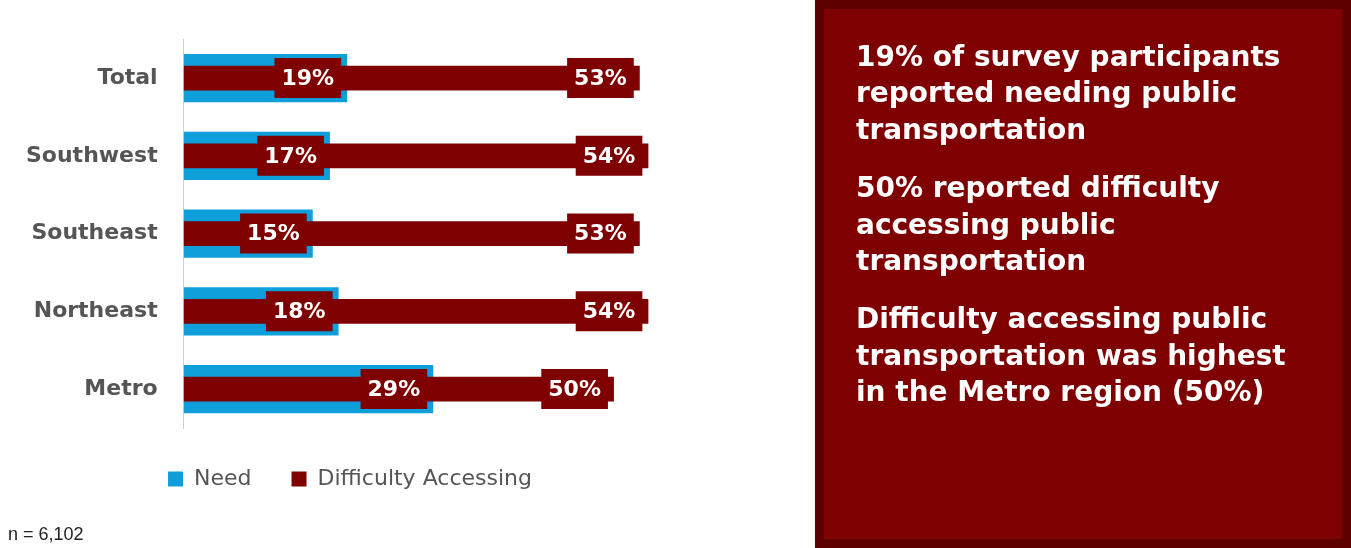  Describe the element at coordinates (290, 155) in the screenshot. I see `data-label: 17%` at that location.